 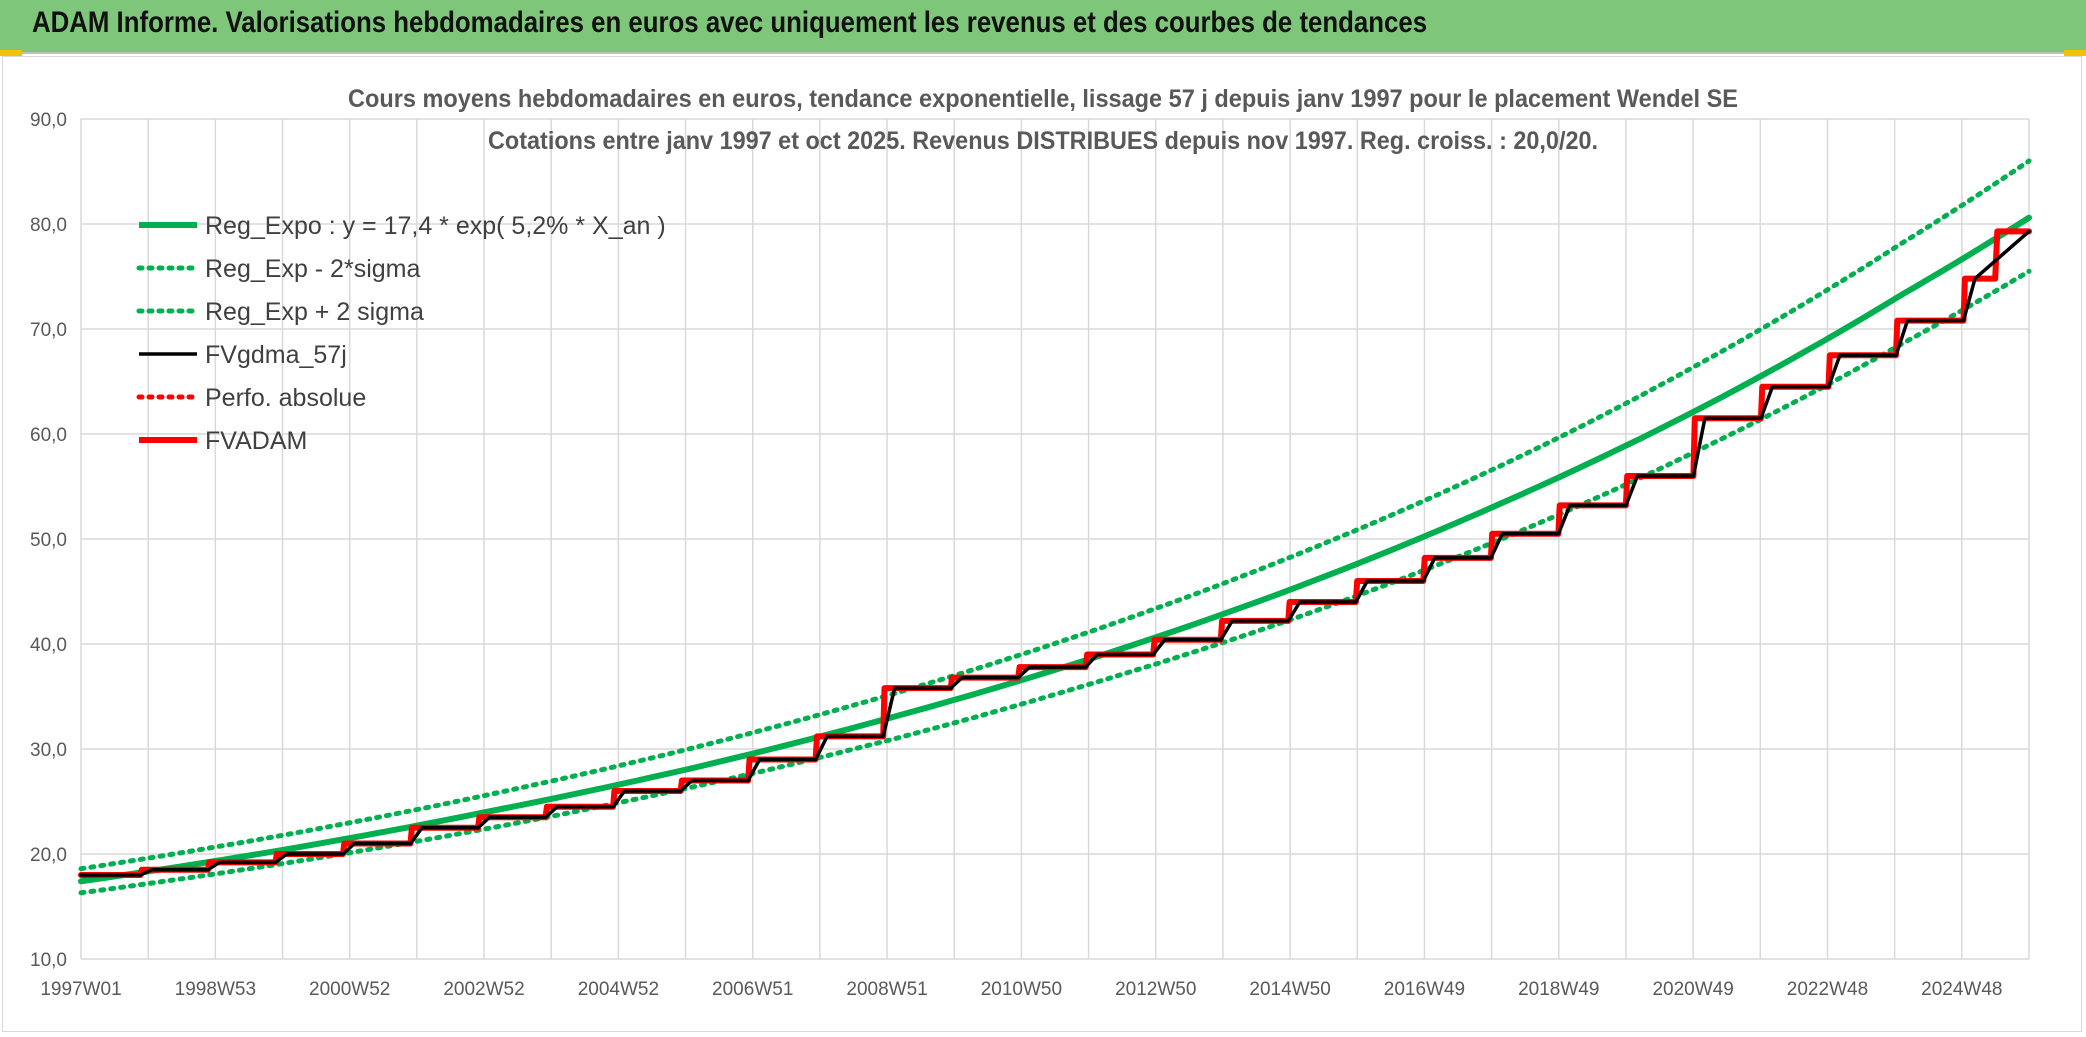 I want to click on y-tick-label: 60,0, so click(x=48, y=435).